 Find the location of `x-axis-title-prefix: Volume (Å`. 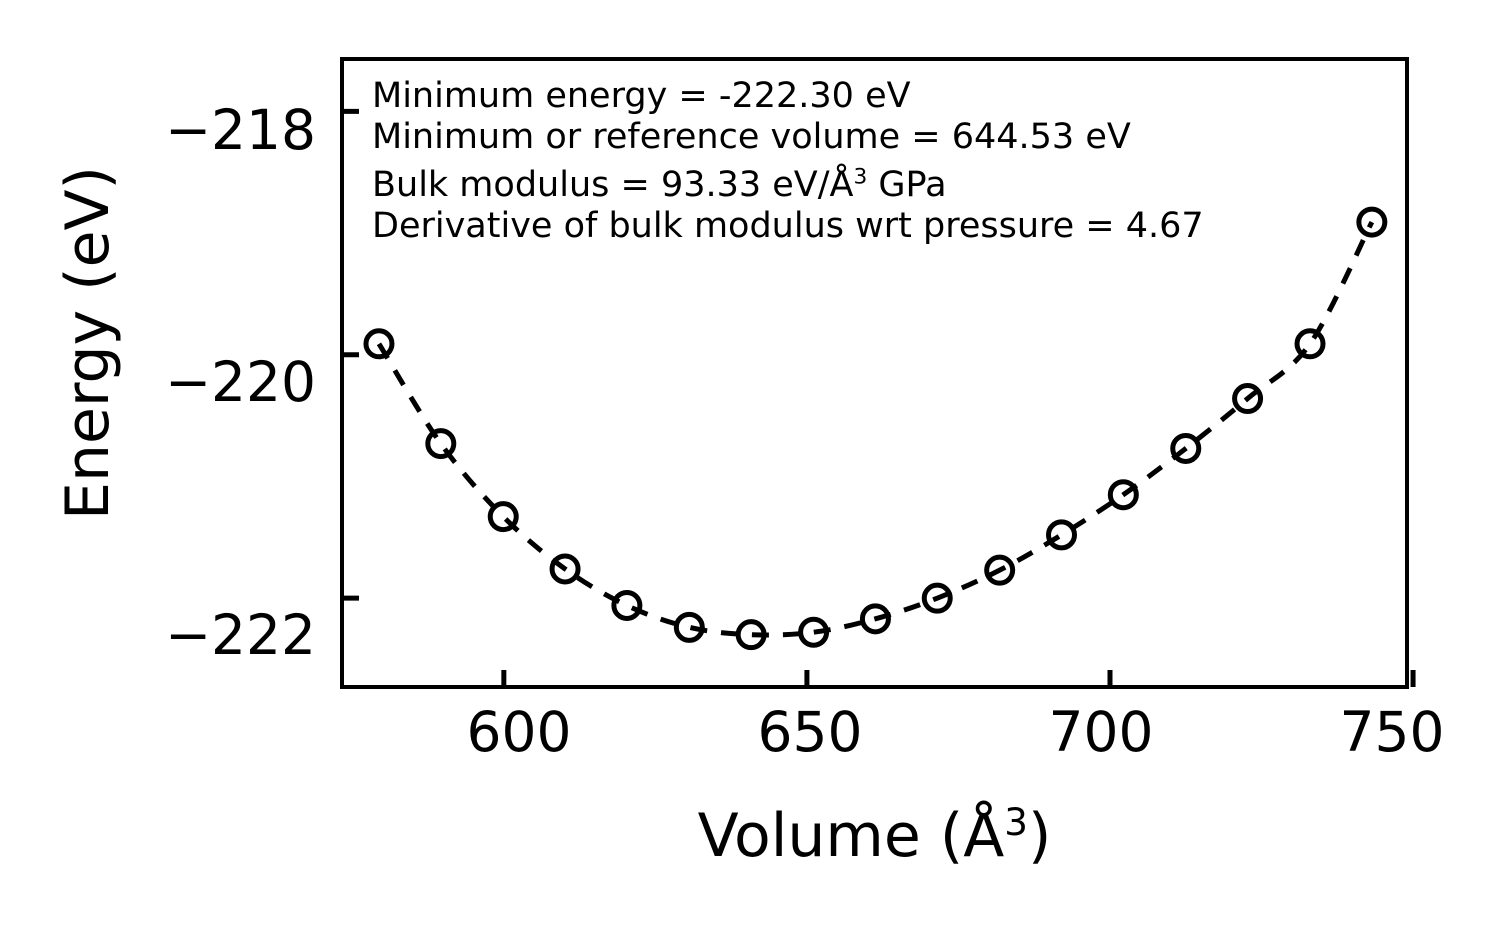

x-axis-title-prefix: Volume (Å is located at coordinates (851, 836).